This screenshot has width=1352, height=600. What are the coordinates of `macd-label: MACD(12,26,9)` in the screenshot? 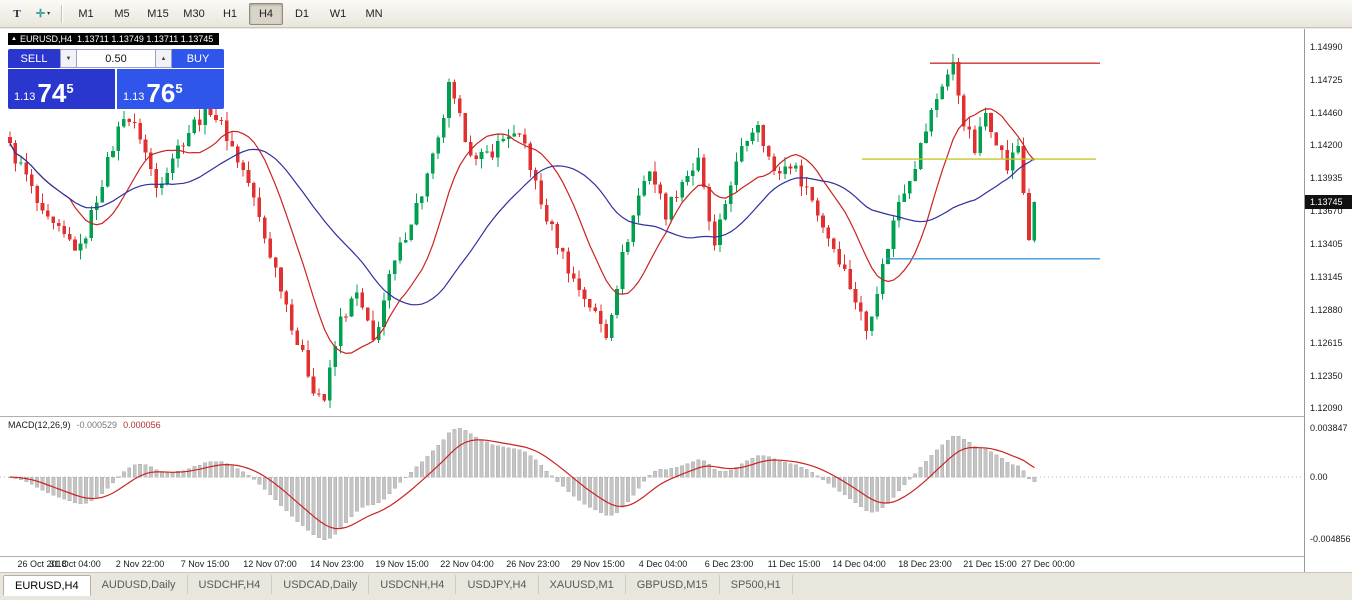 It's located at (39, 425).